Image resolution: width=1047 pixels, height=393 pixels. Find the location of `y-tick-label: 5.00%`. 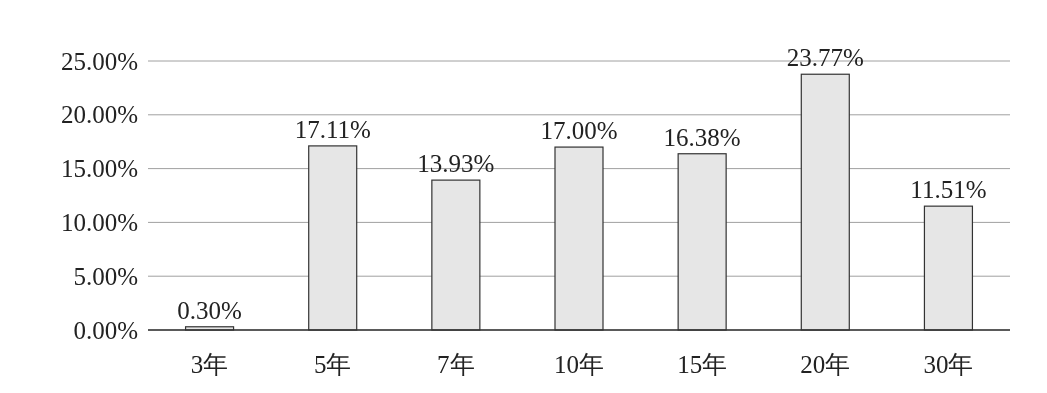

y-tick-label: 5.00% is located at coordinates (105, 276).